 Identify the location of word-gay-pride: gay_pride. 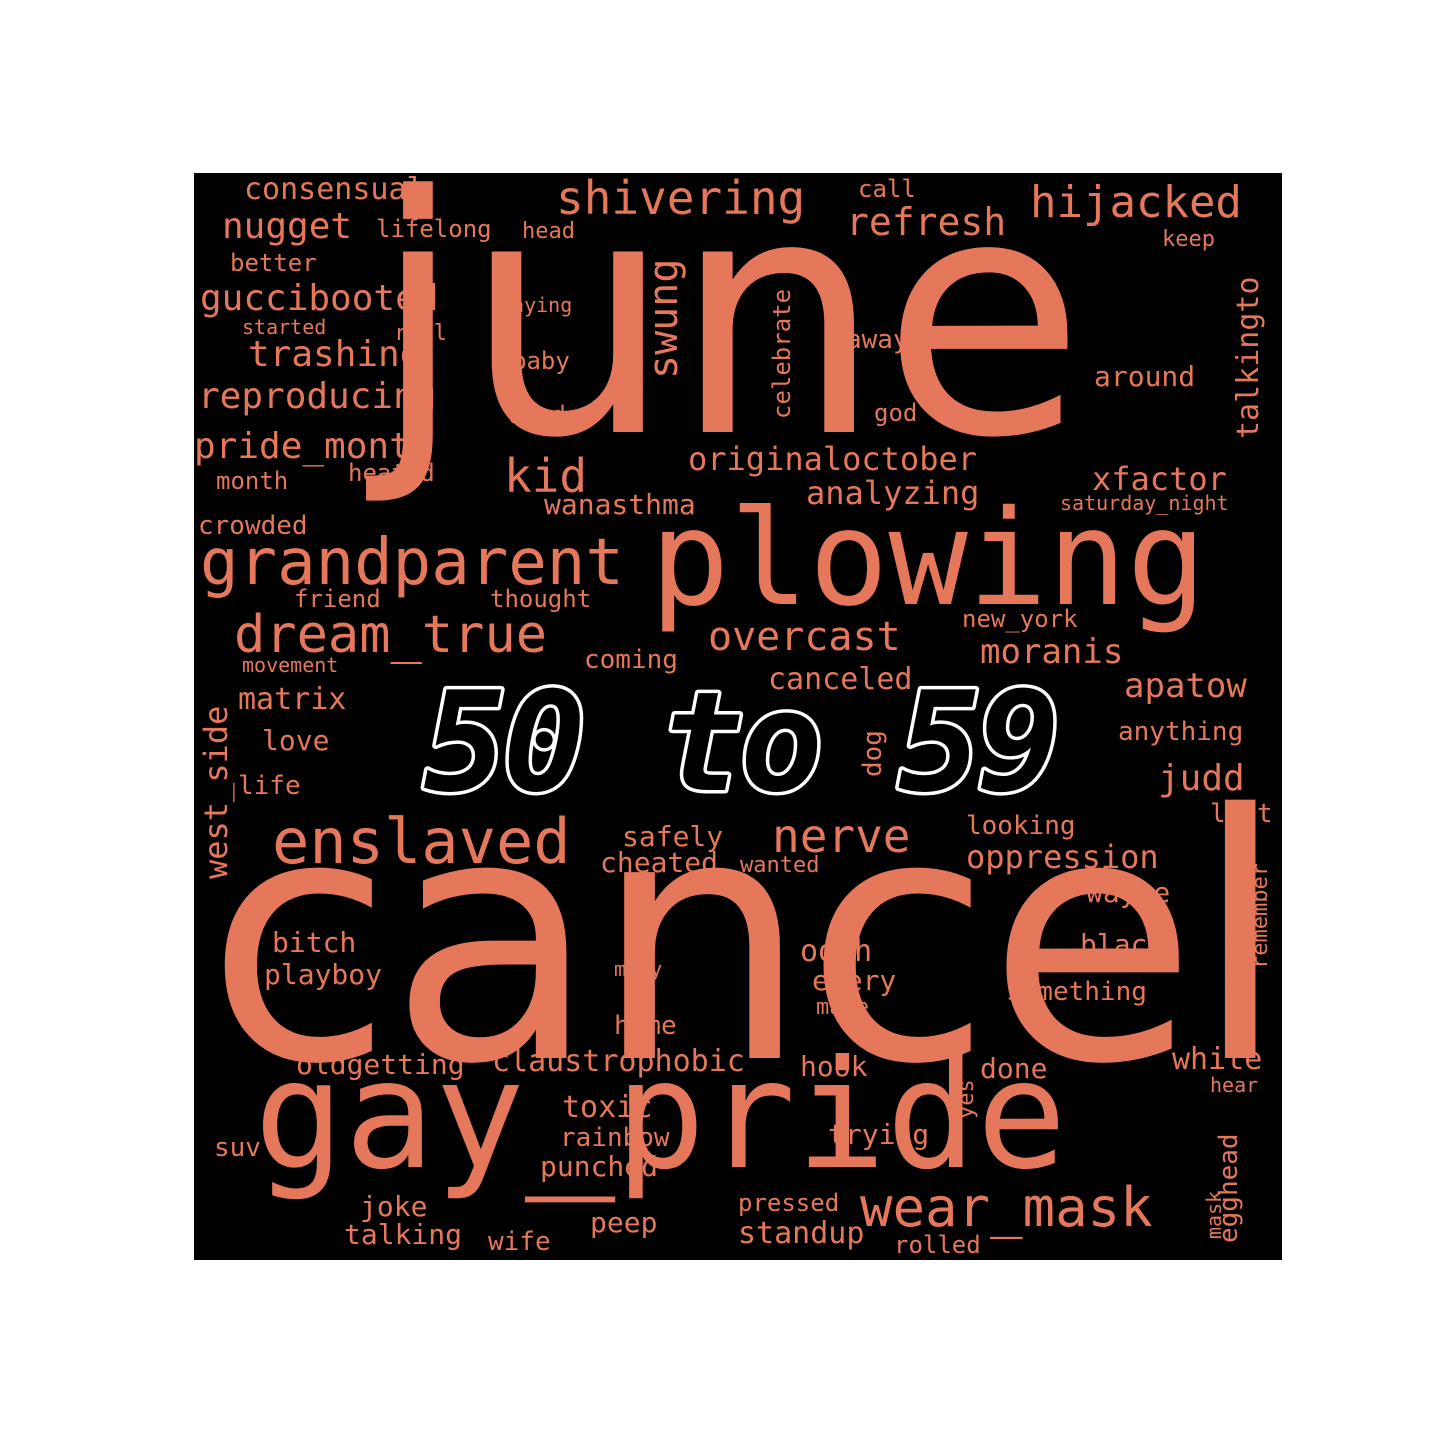
(660, 1116).